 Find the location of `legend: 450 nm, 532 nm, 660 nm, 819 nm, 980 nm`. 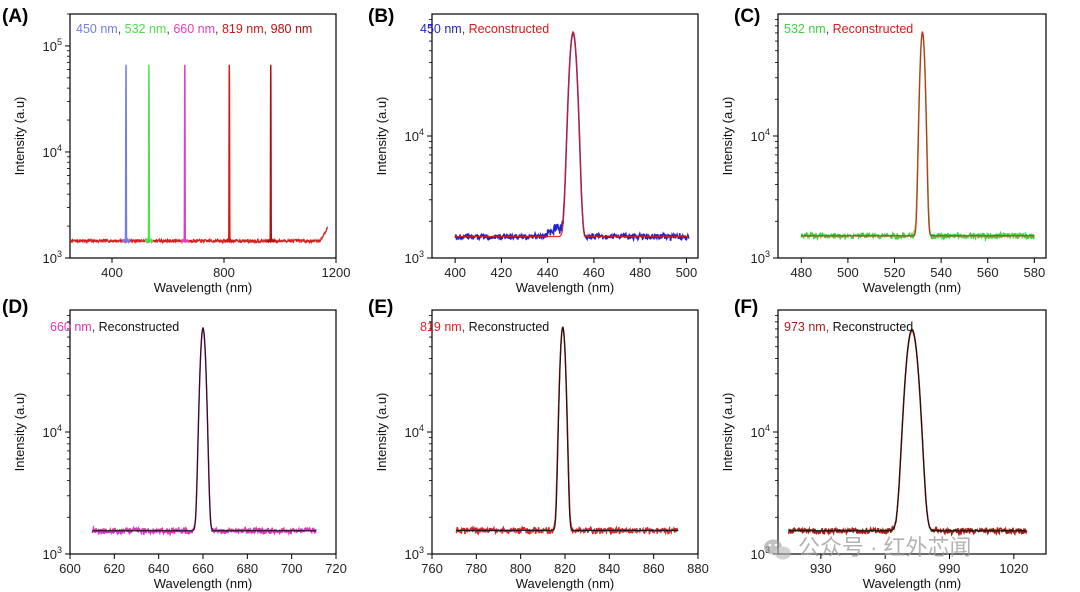

legend: 450 nm, 532 nm, 660 nm, 819 nm, 980 nm is located at coordinates (194, 29).